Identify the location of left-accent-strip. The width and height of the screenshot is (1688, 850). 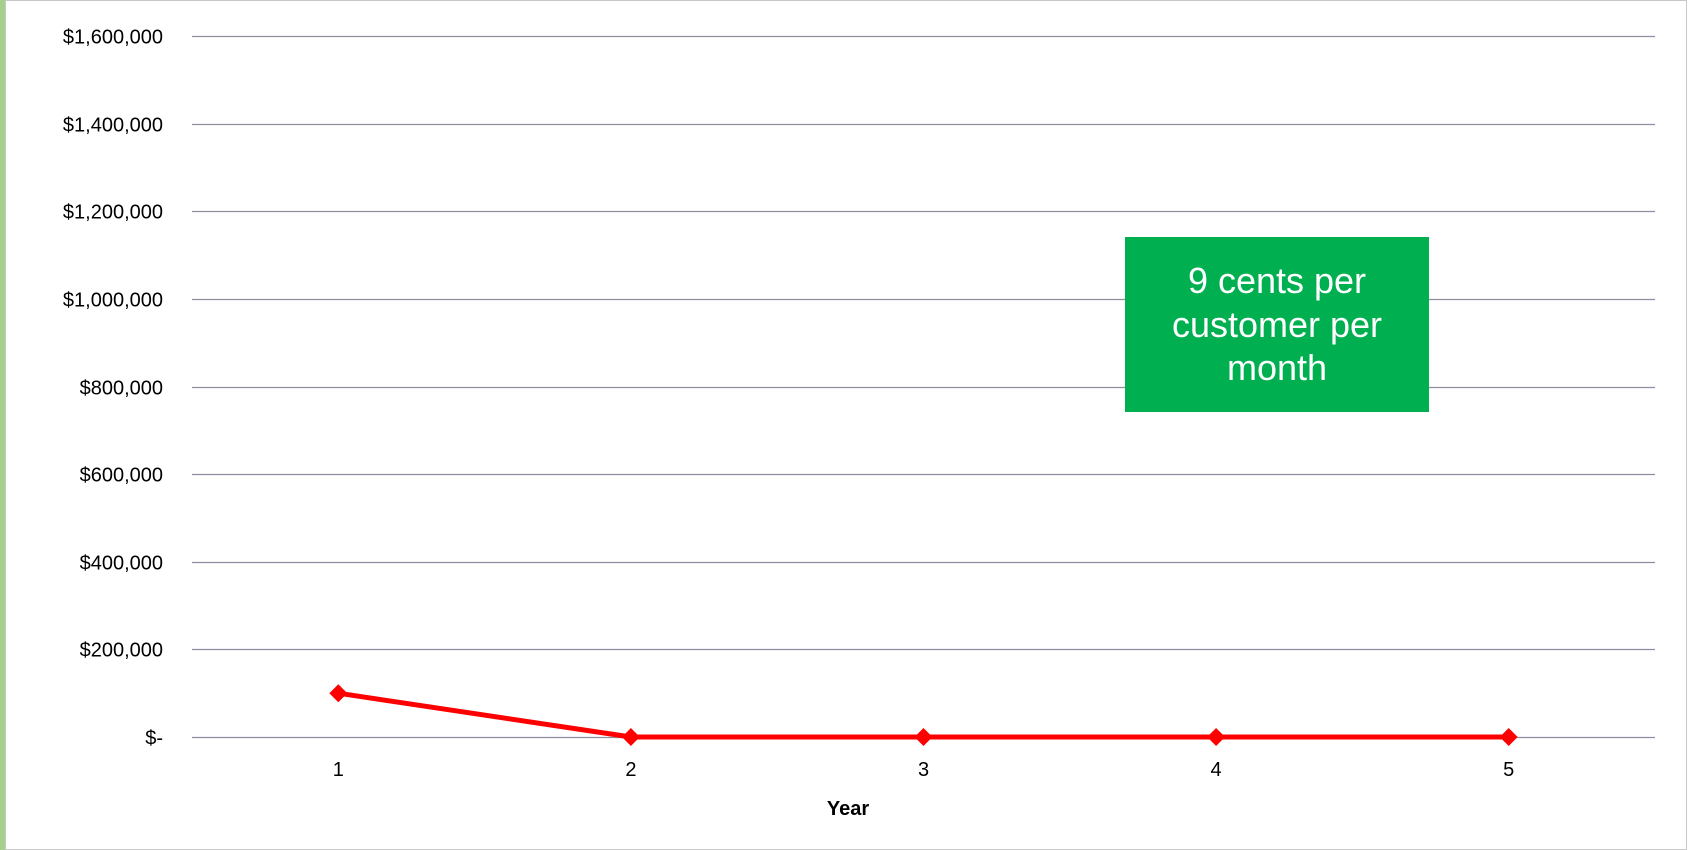
(2, 425).